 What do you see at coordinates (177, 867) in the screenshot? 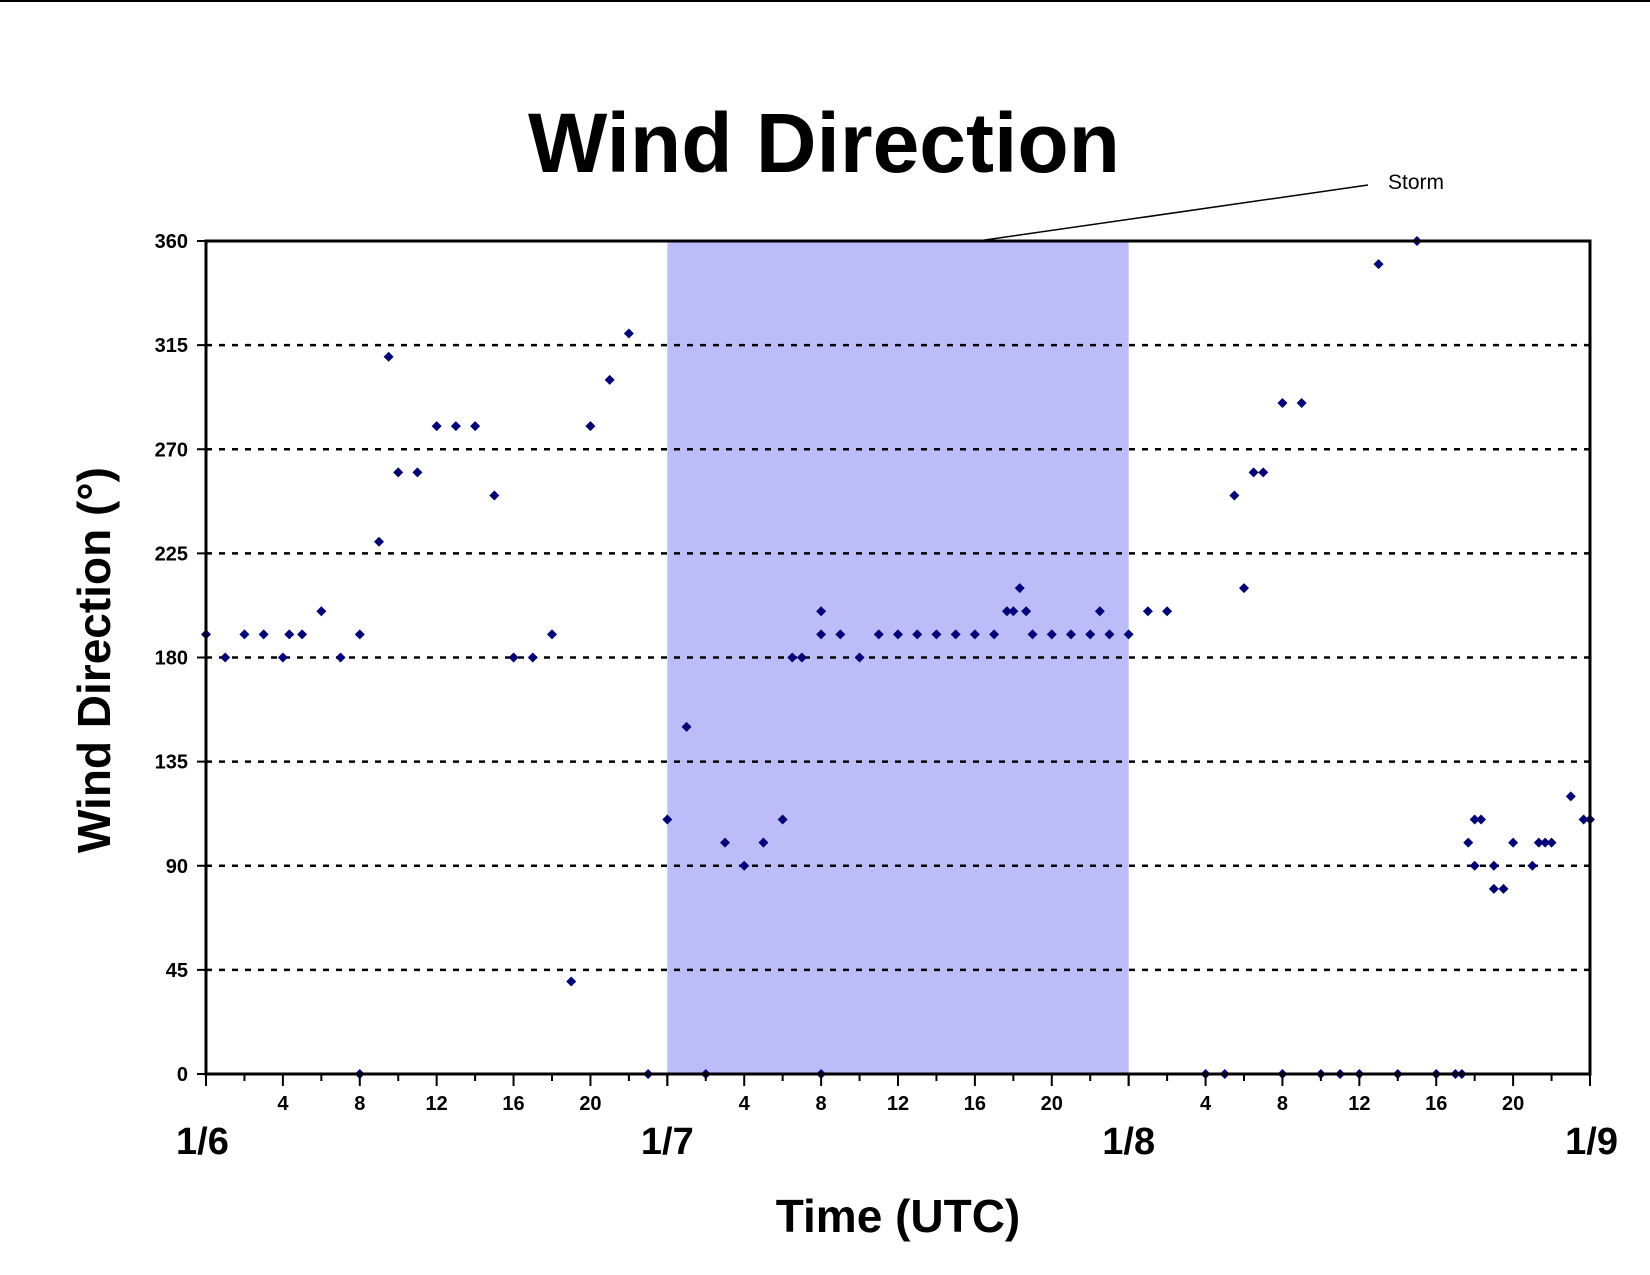
I see `y-tick-label: 90` at bounding box center [177, 867].